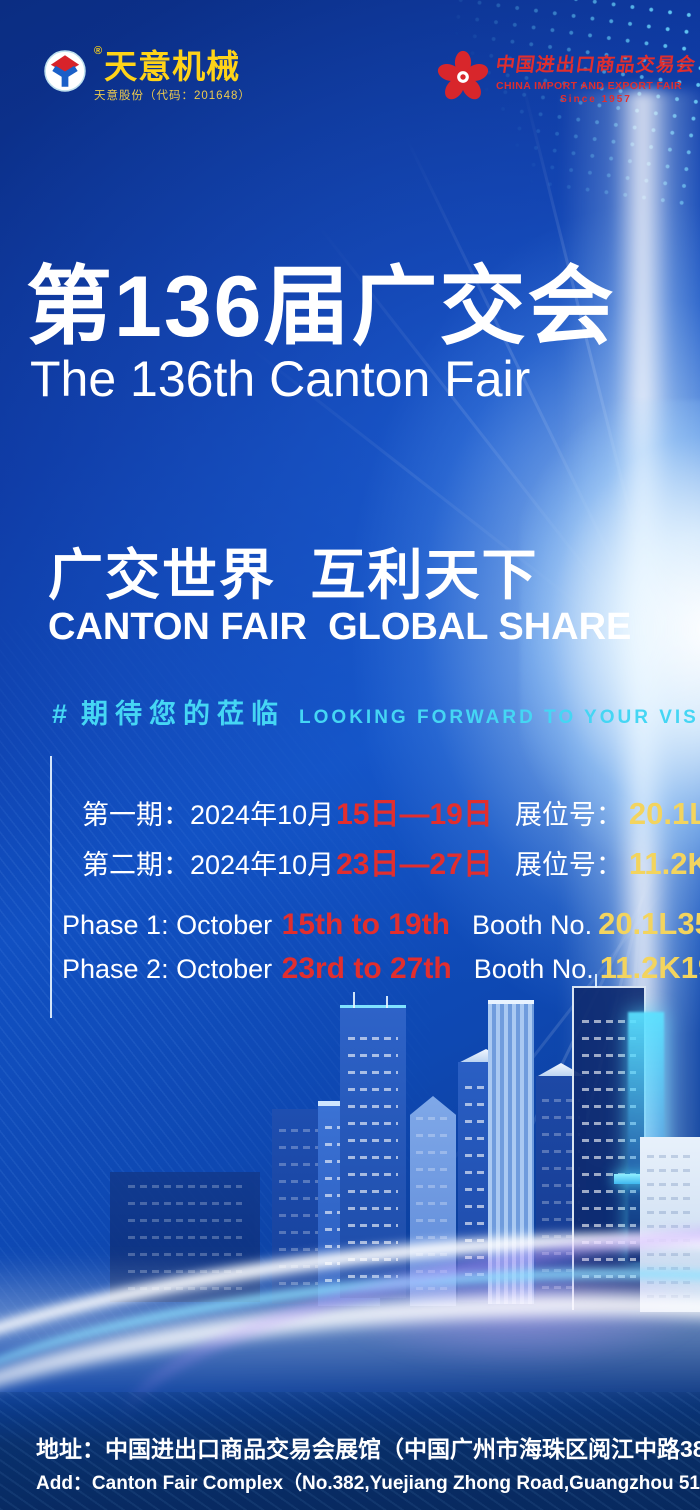 The width and height of the screenshot is (700, 1510). Describe the element at coordinates (60, 714) in the screenshot. I see `hash-icon: #` at that location.